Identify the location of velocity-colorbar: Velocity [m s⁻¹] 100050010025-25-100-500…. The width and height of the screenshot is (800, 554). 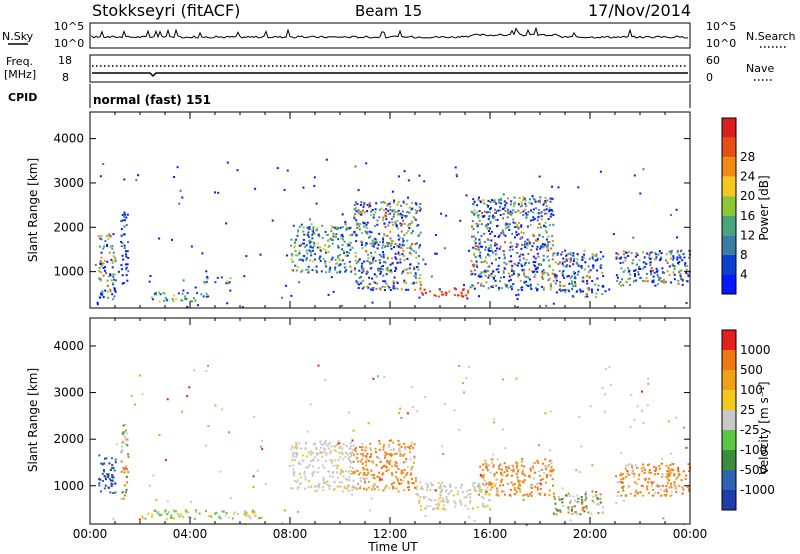
(748, 420).